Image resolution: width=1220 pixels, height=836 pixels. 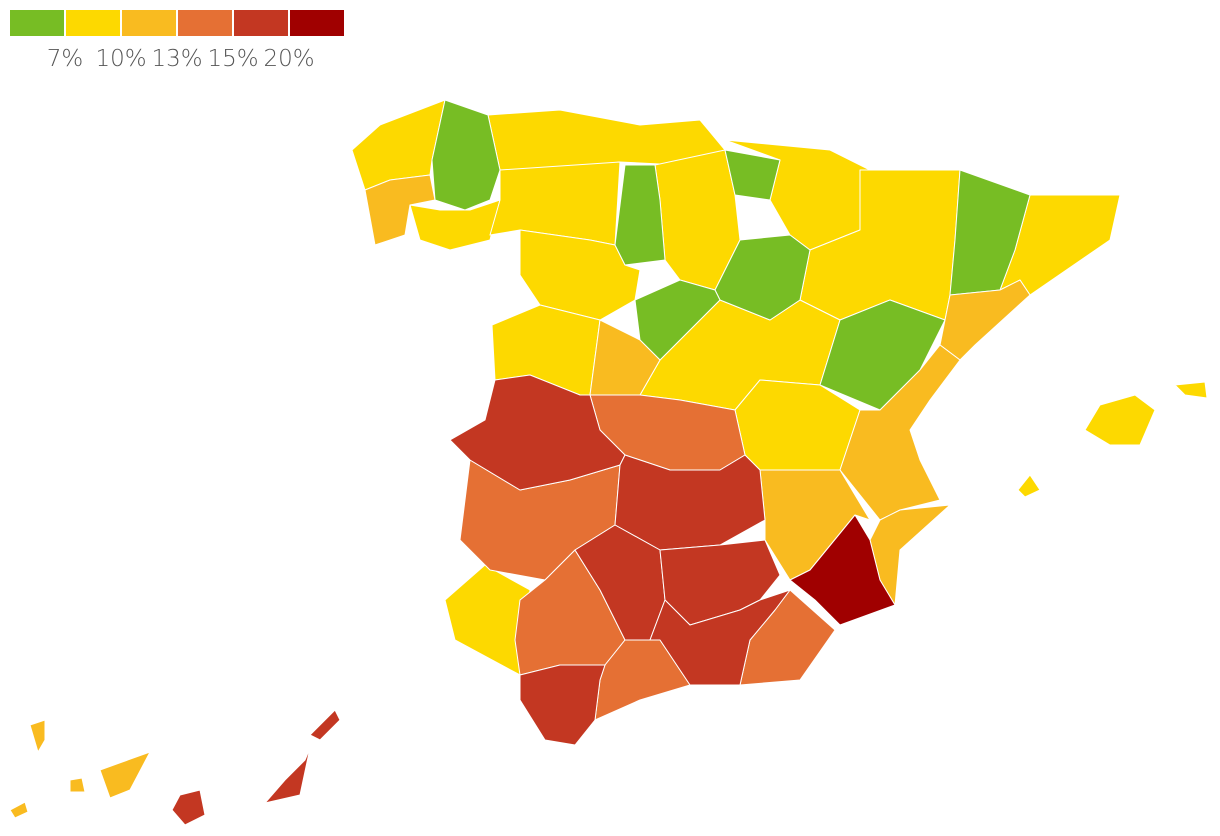 I want to click on legend-tick-label: 7%, so click(x=65, y=59).